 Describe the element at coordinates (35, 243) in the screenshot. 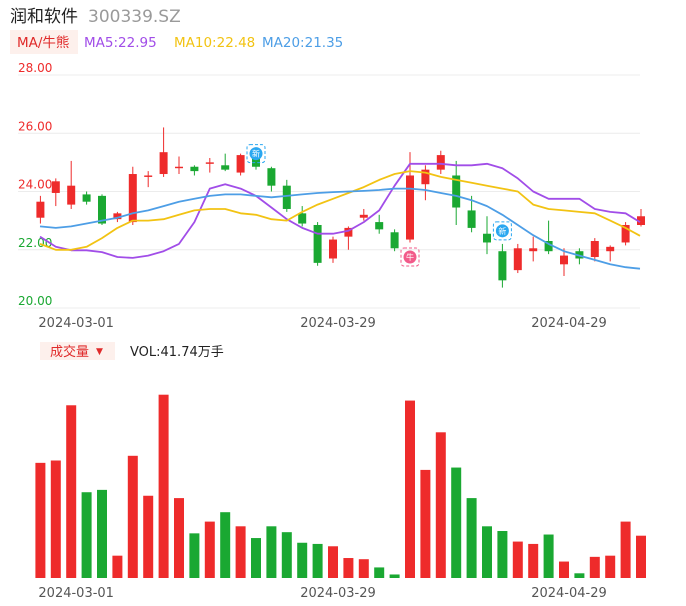

I see `price-y-tick-label: 22.00` at that location.